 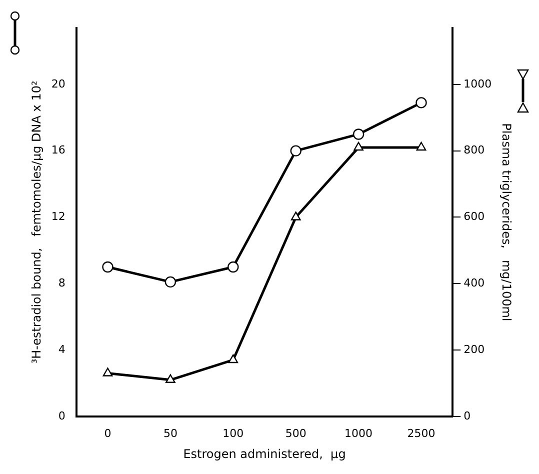 What do you see at coordinates (295, 433) in the screenshot?
I see `x-tick-label: 500` at bounding box center [295, 433].